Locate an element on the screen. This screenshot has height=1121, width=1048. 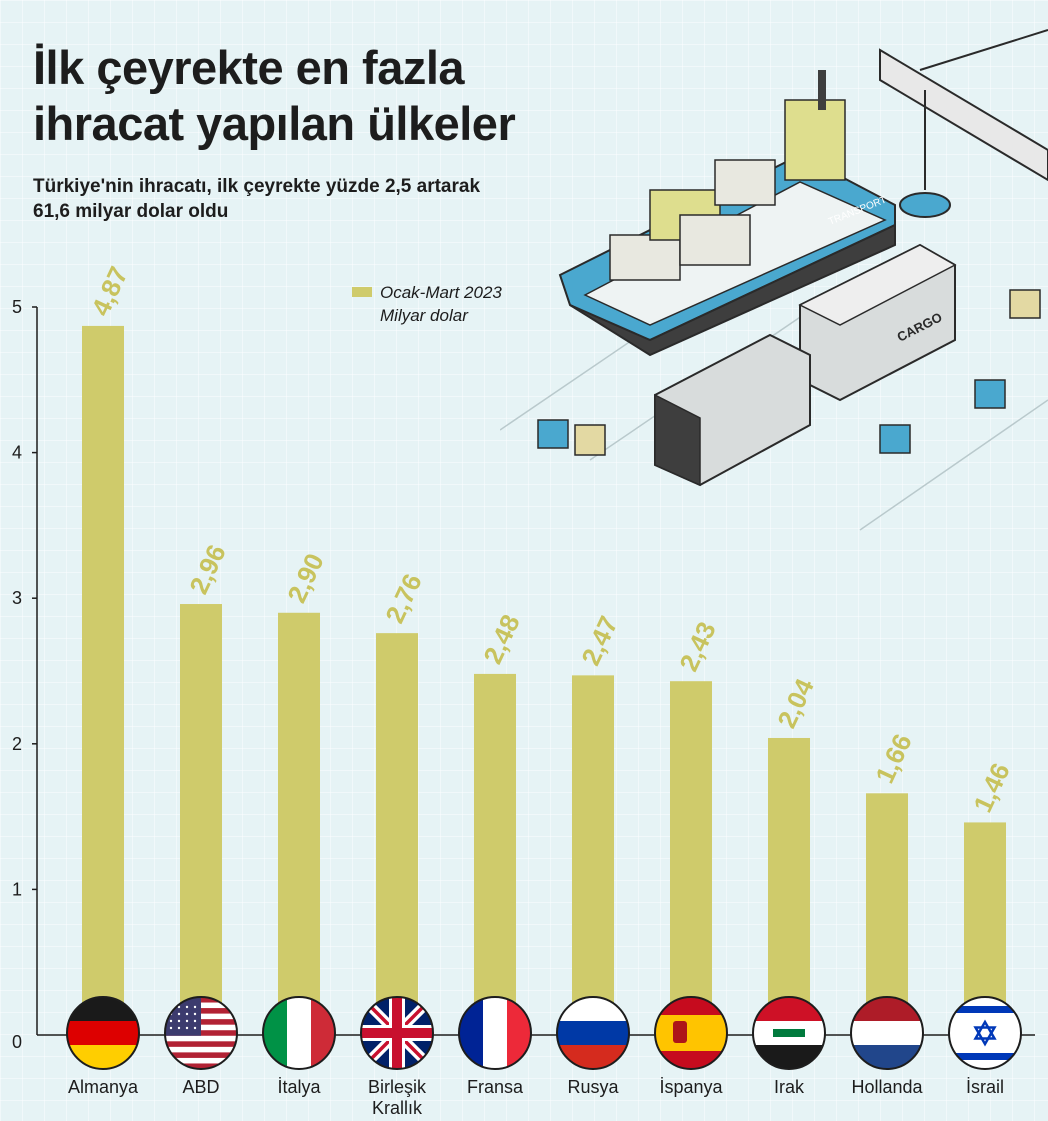
bar-value-label: 2,43 is located at coordinates (697, 646).